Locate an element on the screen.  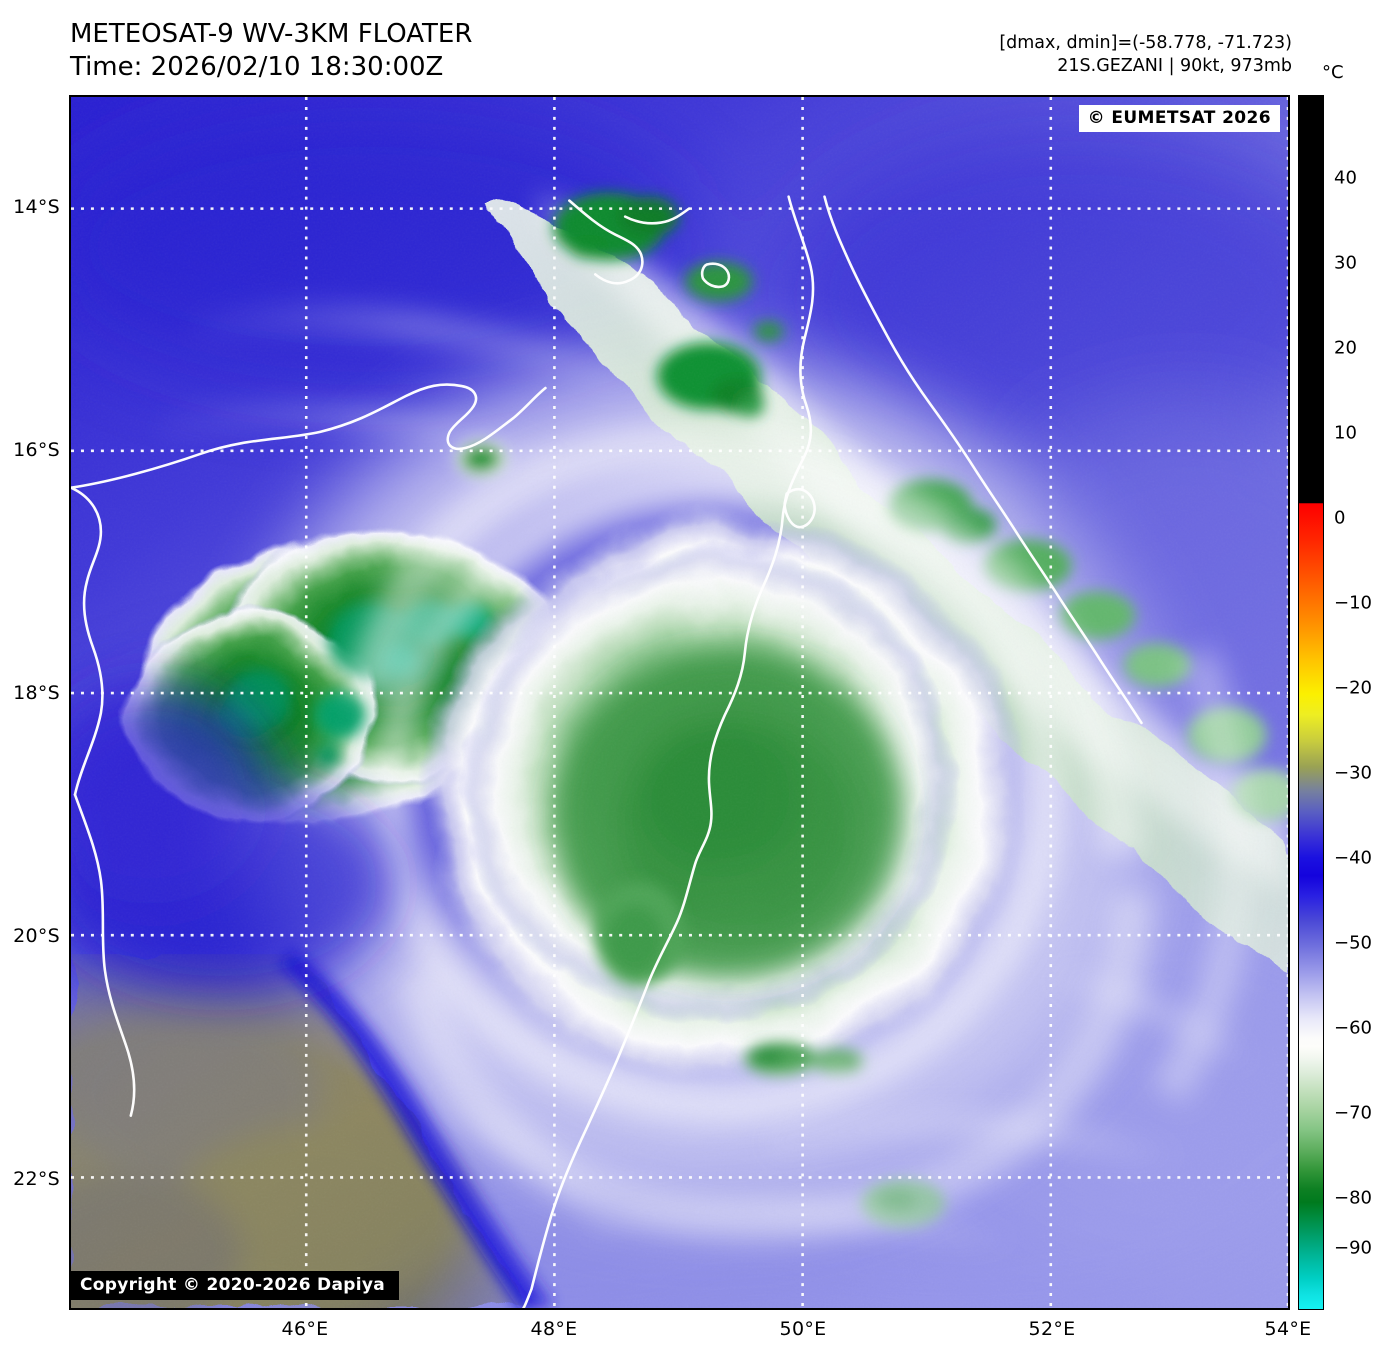
colorbar-tick-m50: −50 is located at coordinates (1353, 943).